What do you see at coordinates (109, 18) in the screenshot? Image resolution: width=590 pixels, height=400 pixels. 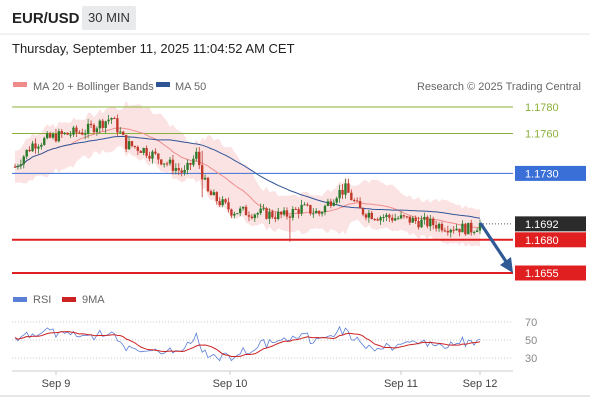 I see `timeframe-badge: 30 MIN` at bounding box center [109, 18].